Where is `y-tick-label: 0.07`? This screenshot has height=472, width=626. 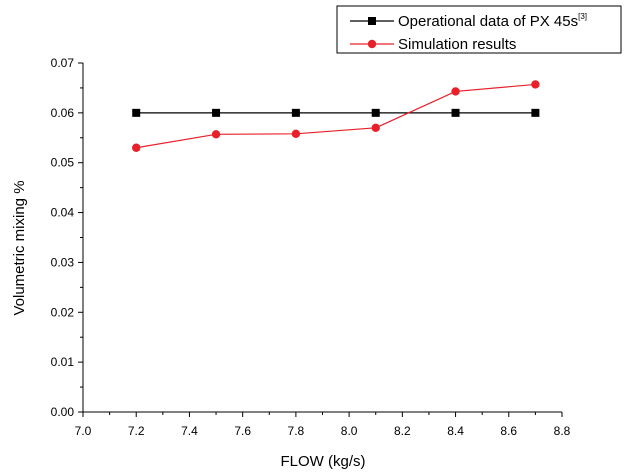 y-tick-label: 0.07 is located at coordinates (63, 63).